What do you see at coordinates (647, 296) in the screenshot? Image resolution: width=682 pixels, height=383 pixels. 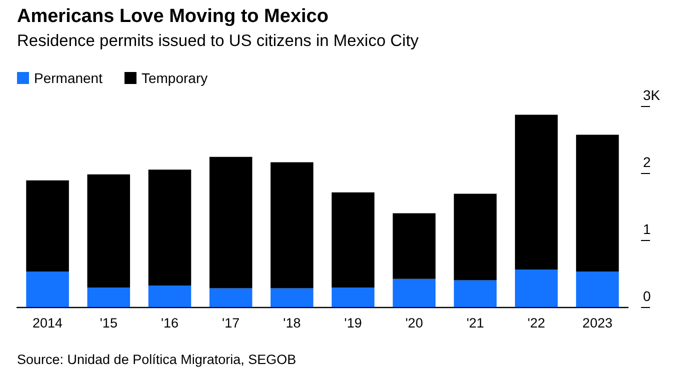 I see `y-tick-label: 0` at bounding box center [647, 296].